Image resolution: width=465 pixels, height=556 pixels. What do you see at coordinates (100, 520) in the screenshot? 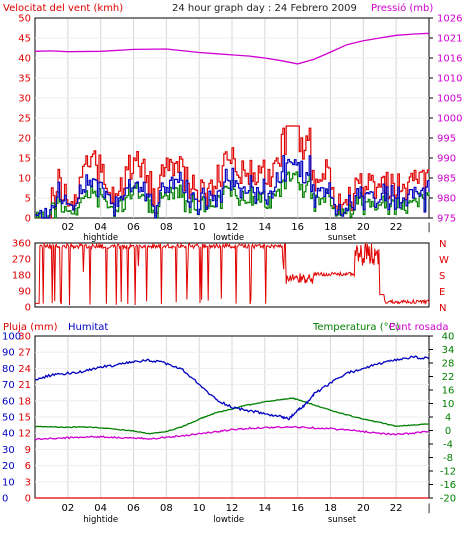
I see `event-label: hightide` at bounding box center [100, 520].